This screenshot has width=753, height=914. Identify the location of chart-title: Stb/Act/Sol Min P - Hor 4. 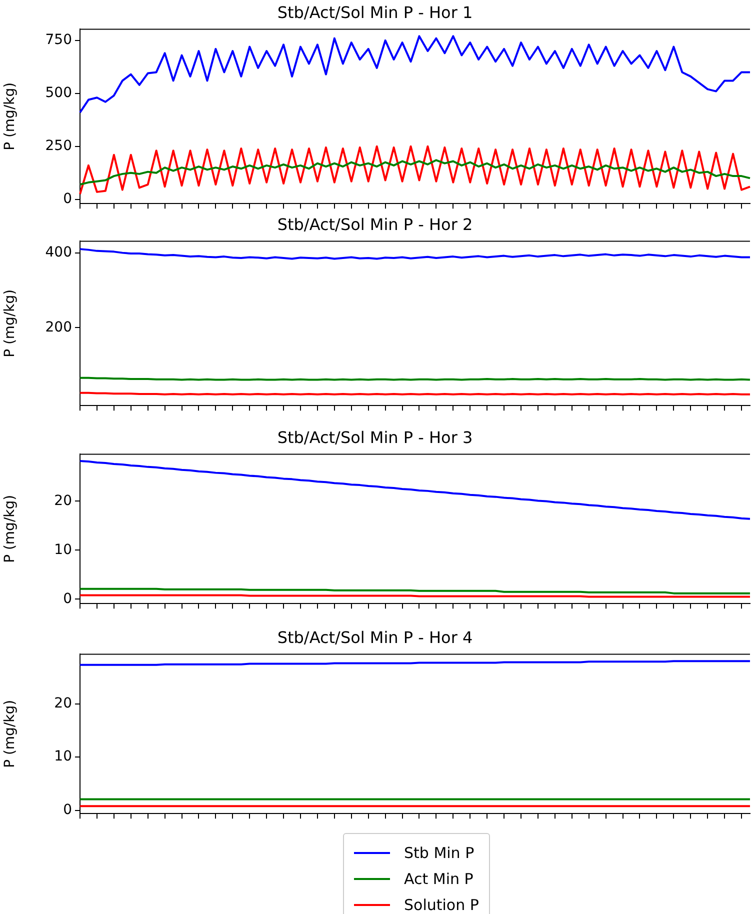
(375, 637).